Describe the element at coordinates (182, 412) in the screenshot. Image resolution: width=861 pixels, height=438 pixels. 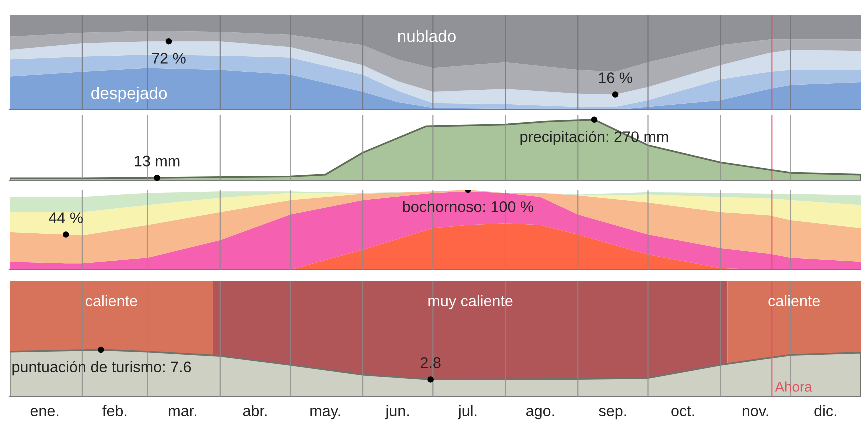
I see `x-tick-label: mar.` at that location.